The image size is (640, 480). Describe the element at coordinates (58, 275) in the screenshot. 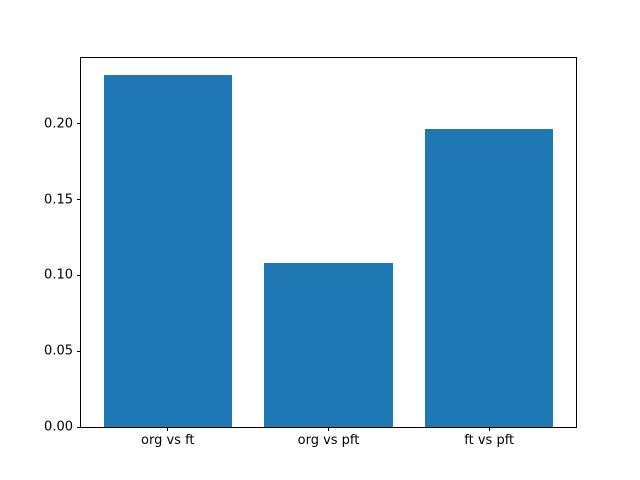

I see `y-tick-label: 0.10` at that location.